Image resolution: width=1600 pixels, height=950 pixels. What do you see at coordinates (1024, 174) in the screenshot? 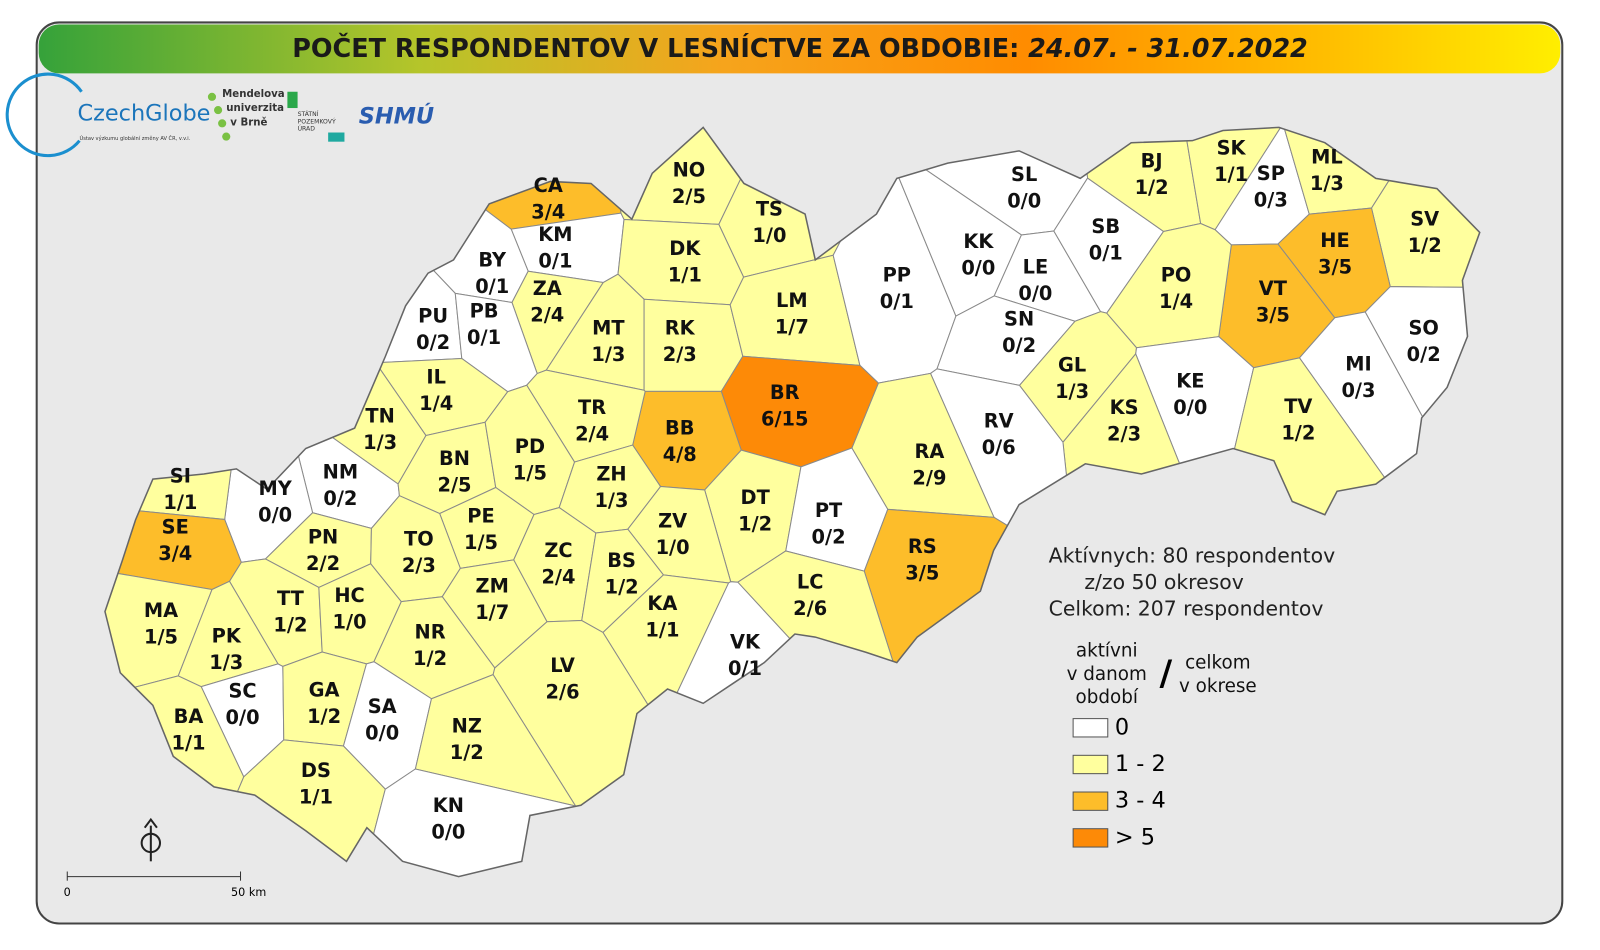
I see `district-code: SL` at bounding box center [1024, 174].